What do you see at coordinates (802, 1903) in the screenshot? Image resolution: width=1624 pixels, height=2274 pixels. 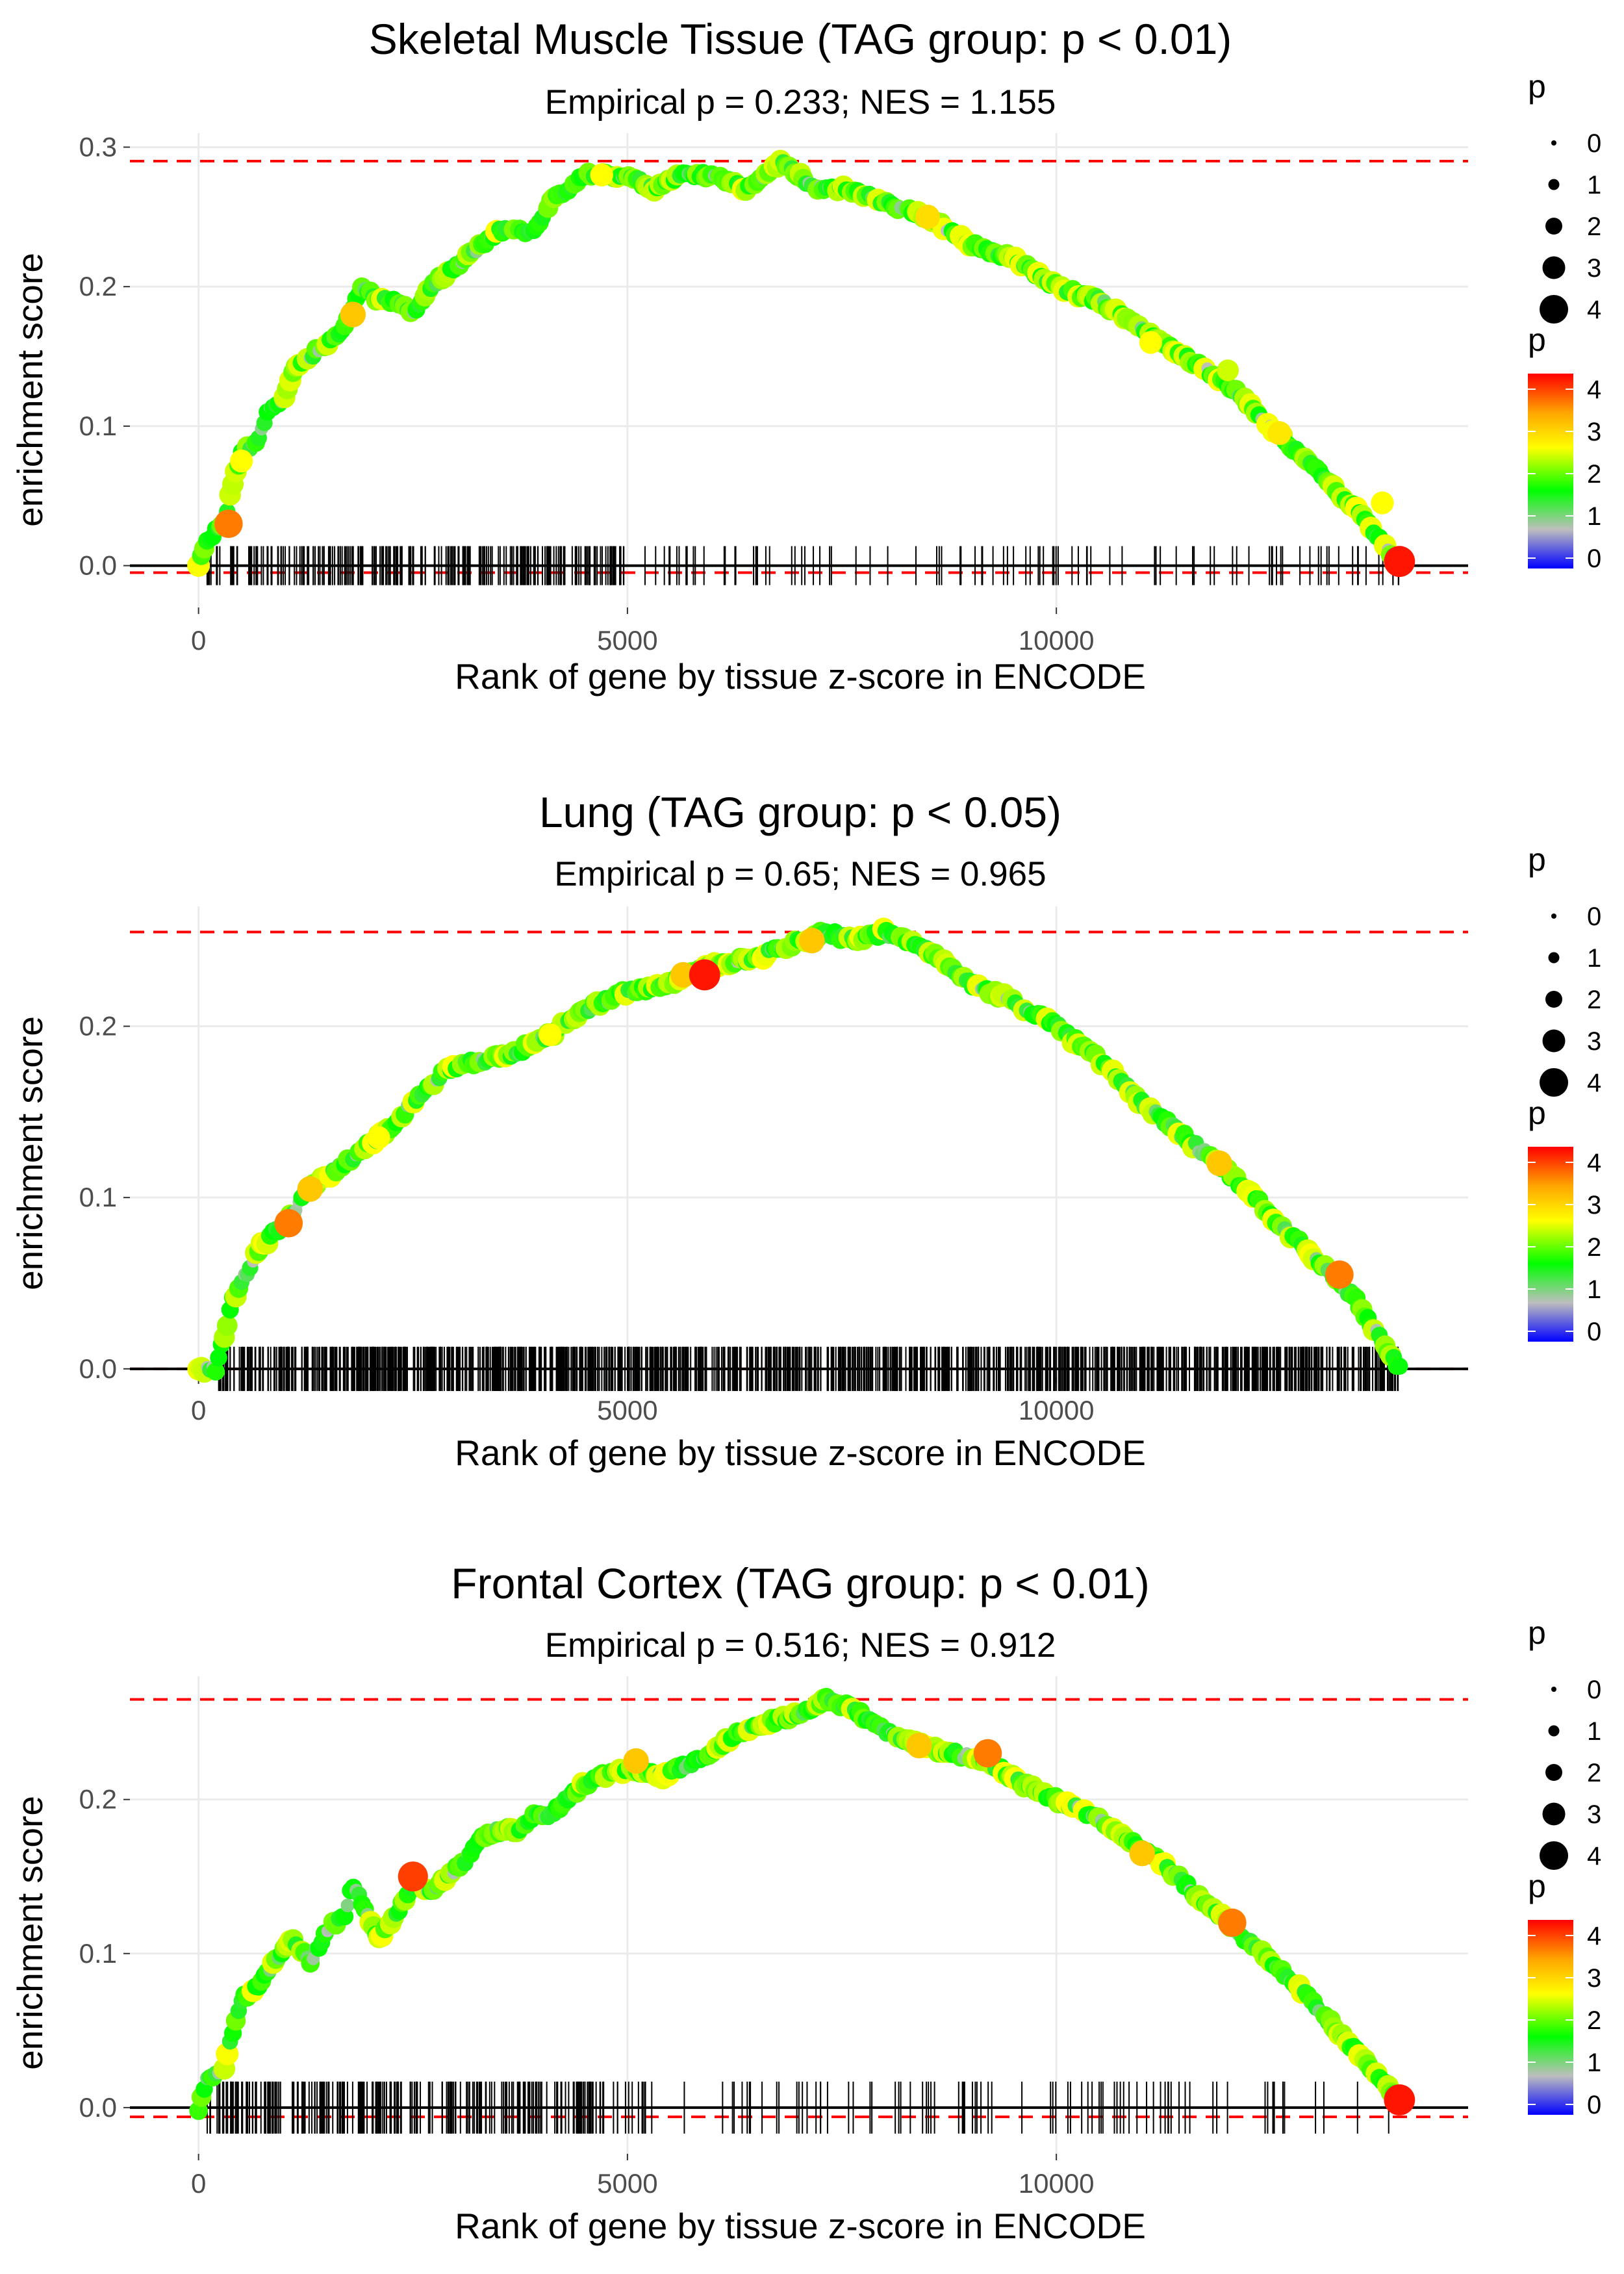 I see `panel-3-points` at bounding box center [802, 1903].